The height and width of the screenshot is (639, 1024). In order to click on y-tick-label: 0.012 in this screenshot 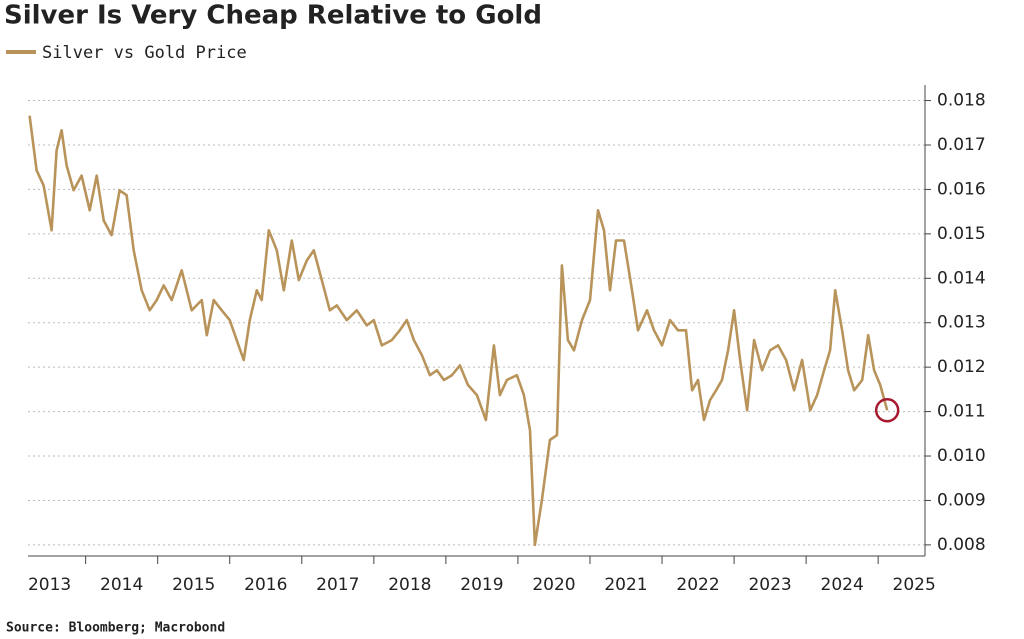, I will do `click(961, 367)`.